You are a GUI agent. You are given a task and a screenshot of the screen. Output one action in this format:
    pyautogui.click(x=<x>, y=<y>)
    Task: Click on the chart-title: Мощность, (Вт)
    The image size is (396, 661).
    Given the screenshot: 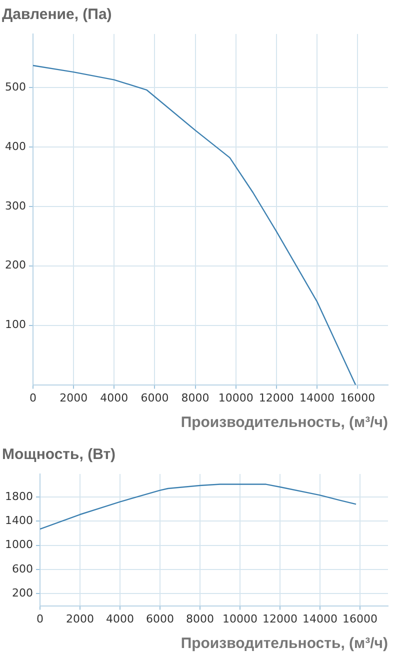 What is the action you would take?
    pyautogui.click(x=59, y=455)
    